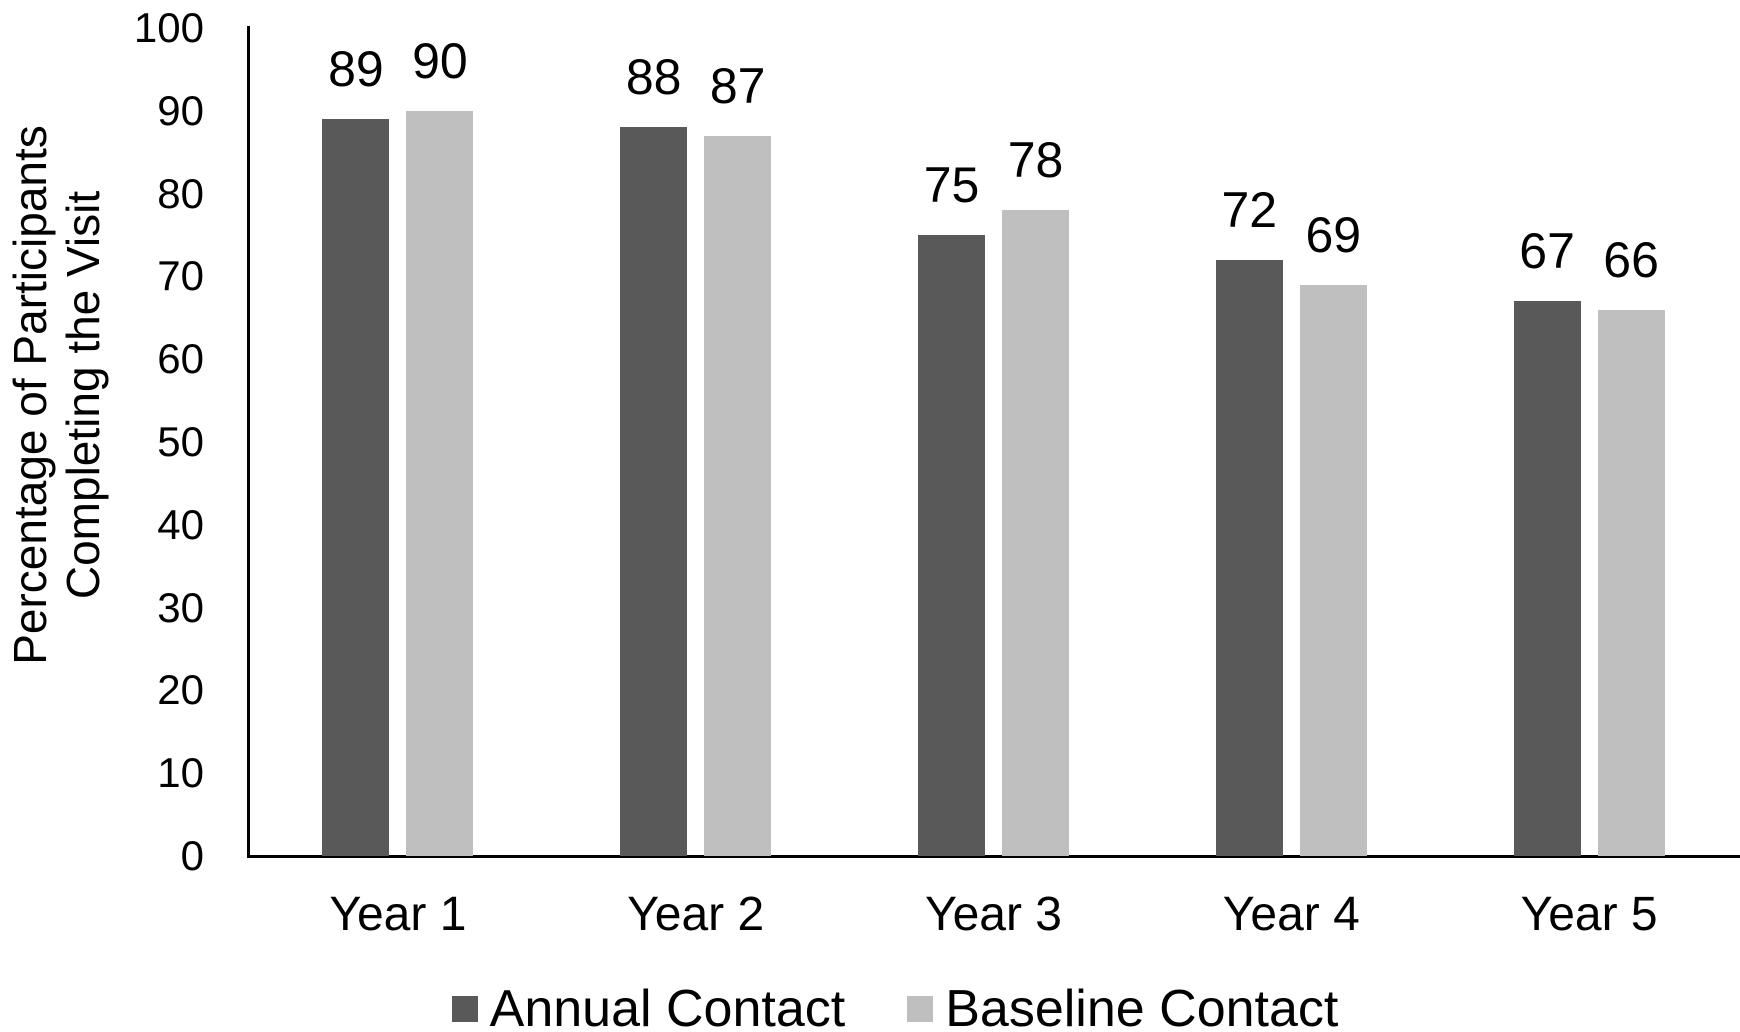 Image resolution: width=1740 pixels, height=1032 pixels. I want to click on x-axis-line, so click(993, 856).